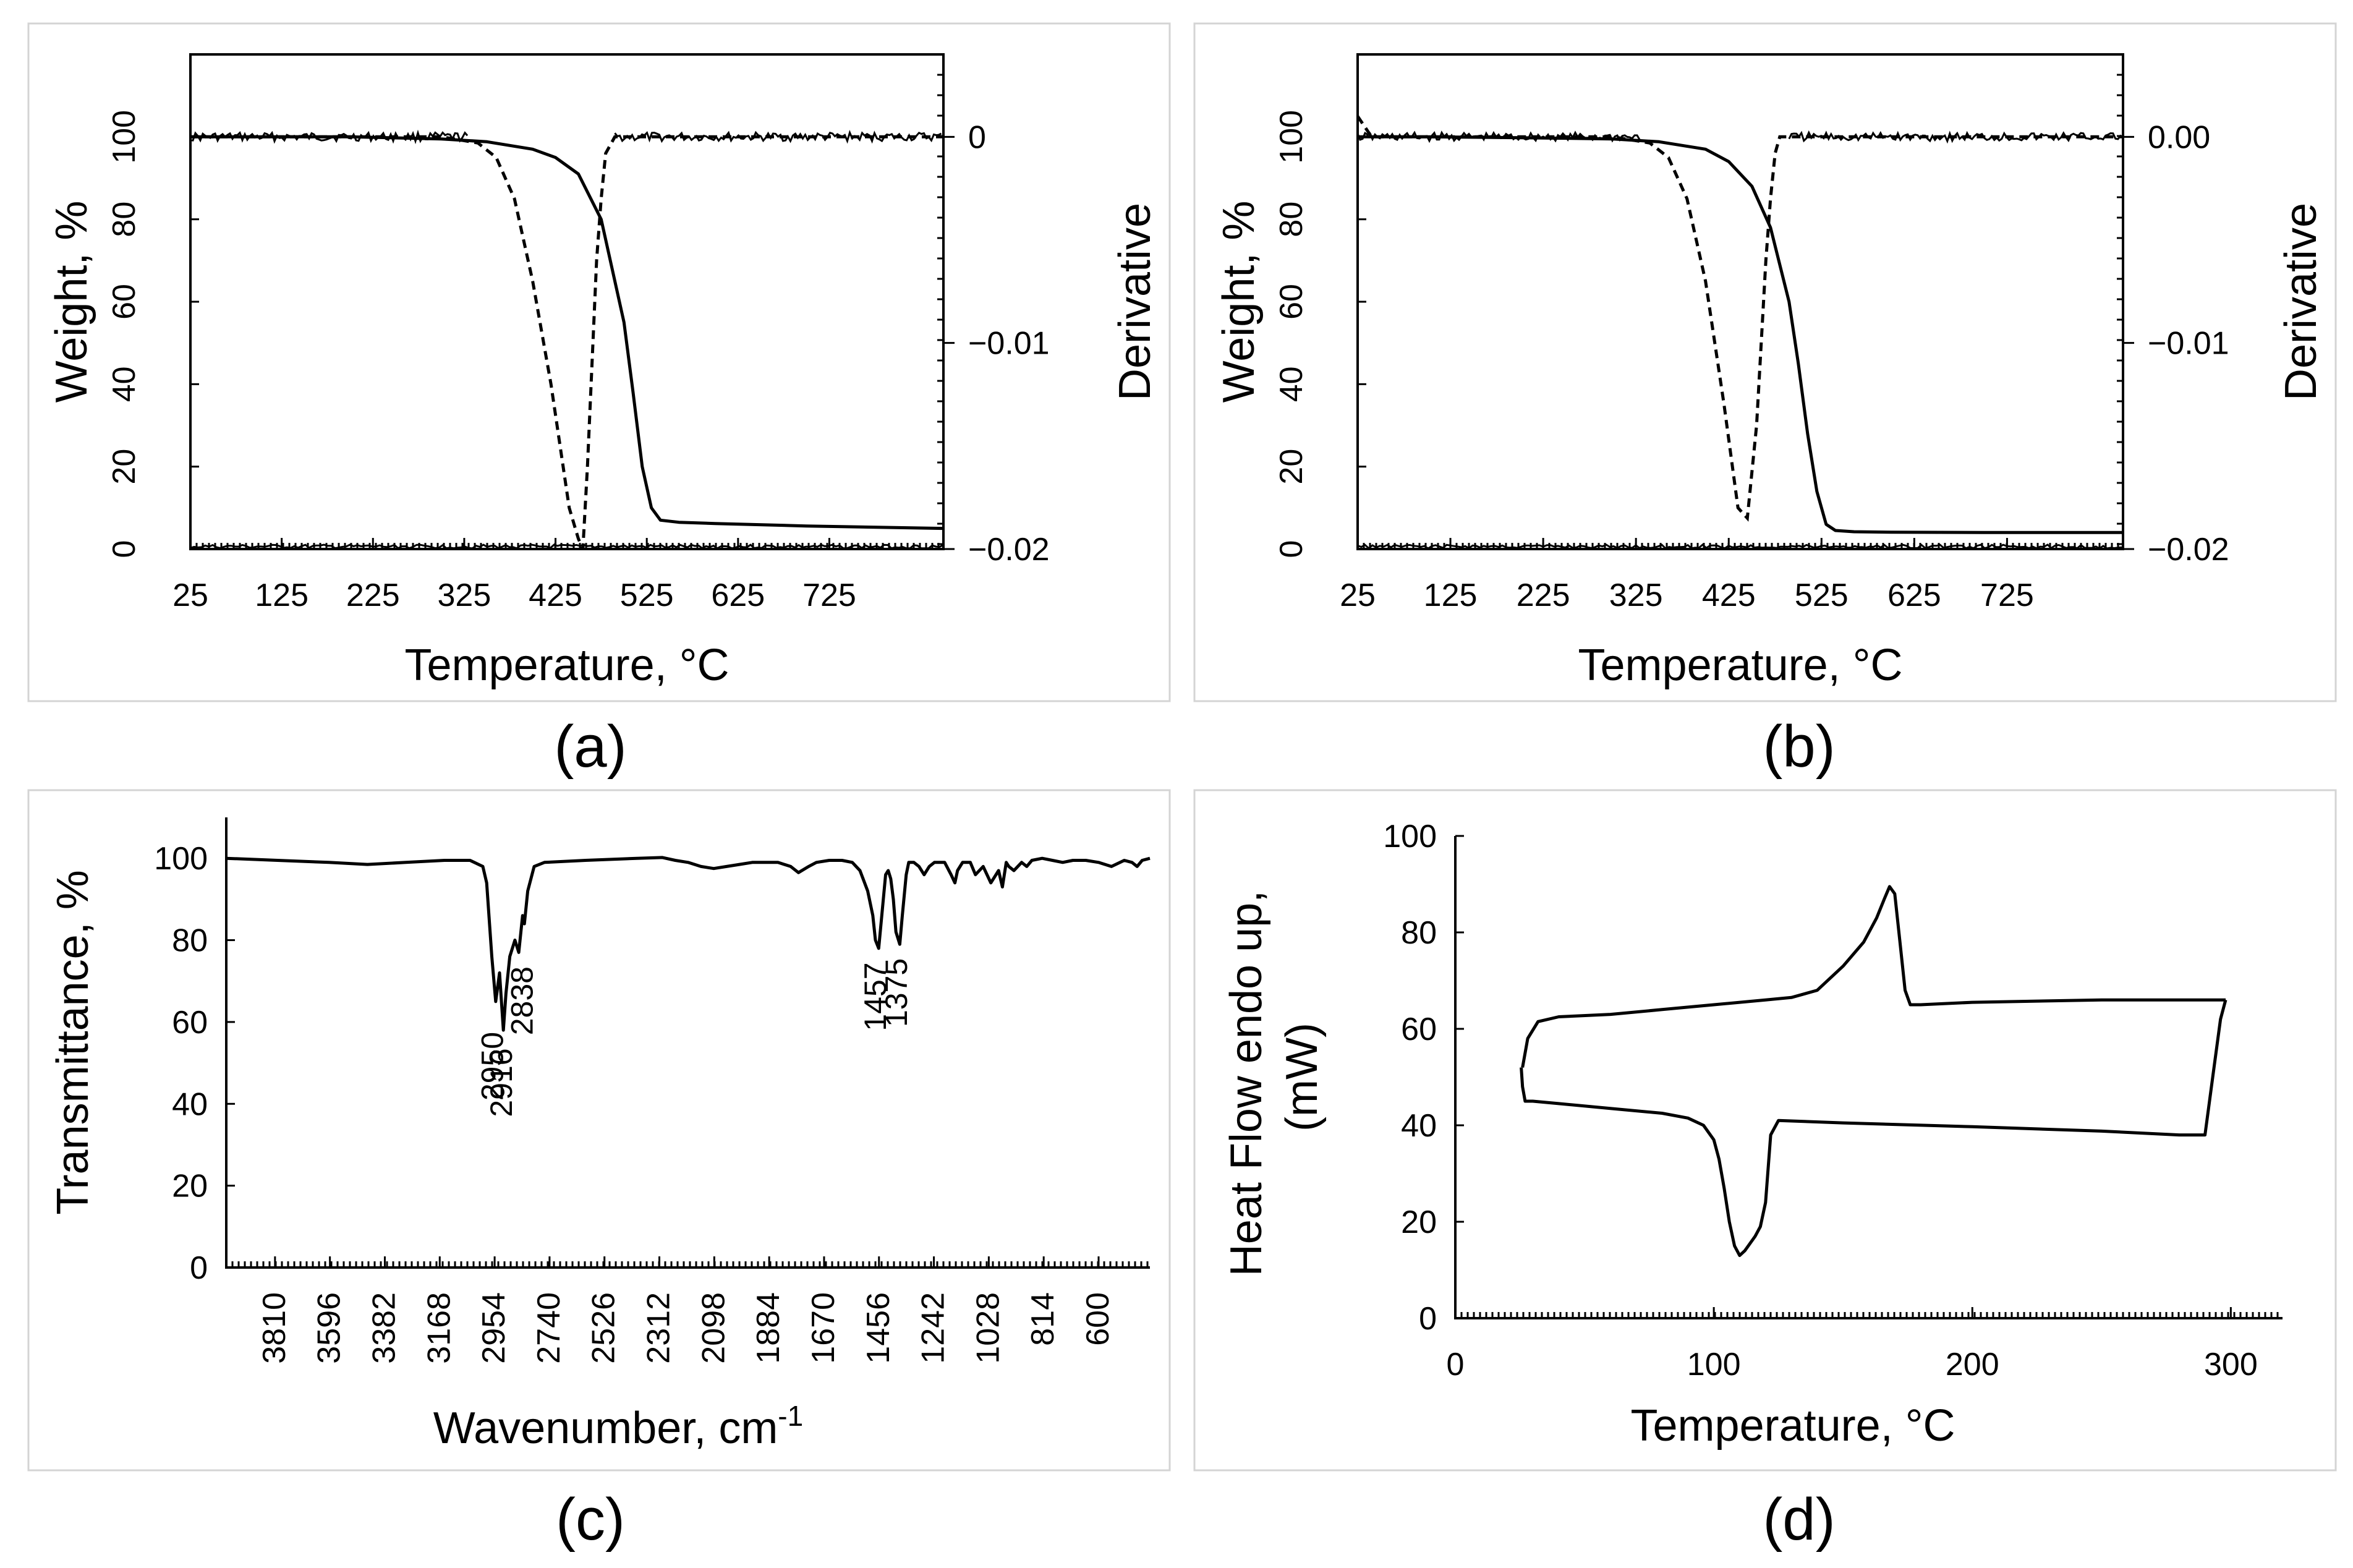  I want to click on panel-a-ytick-label: 40, so click(124, 384).